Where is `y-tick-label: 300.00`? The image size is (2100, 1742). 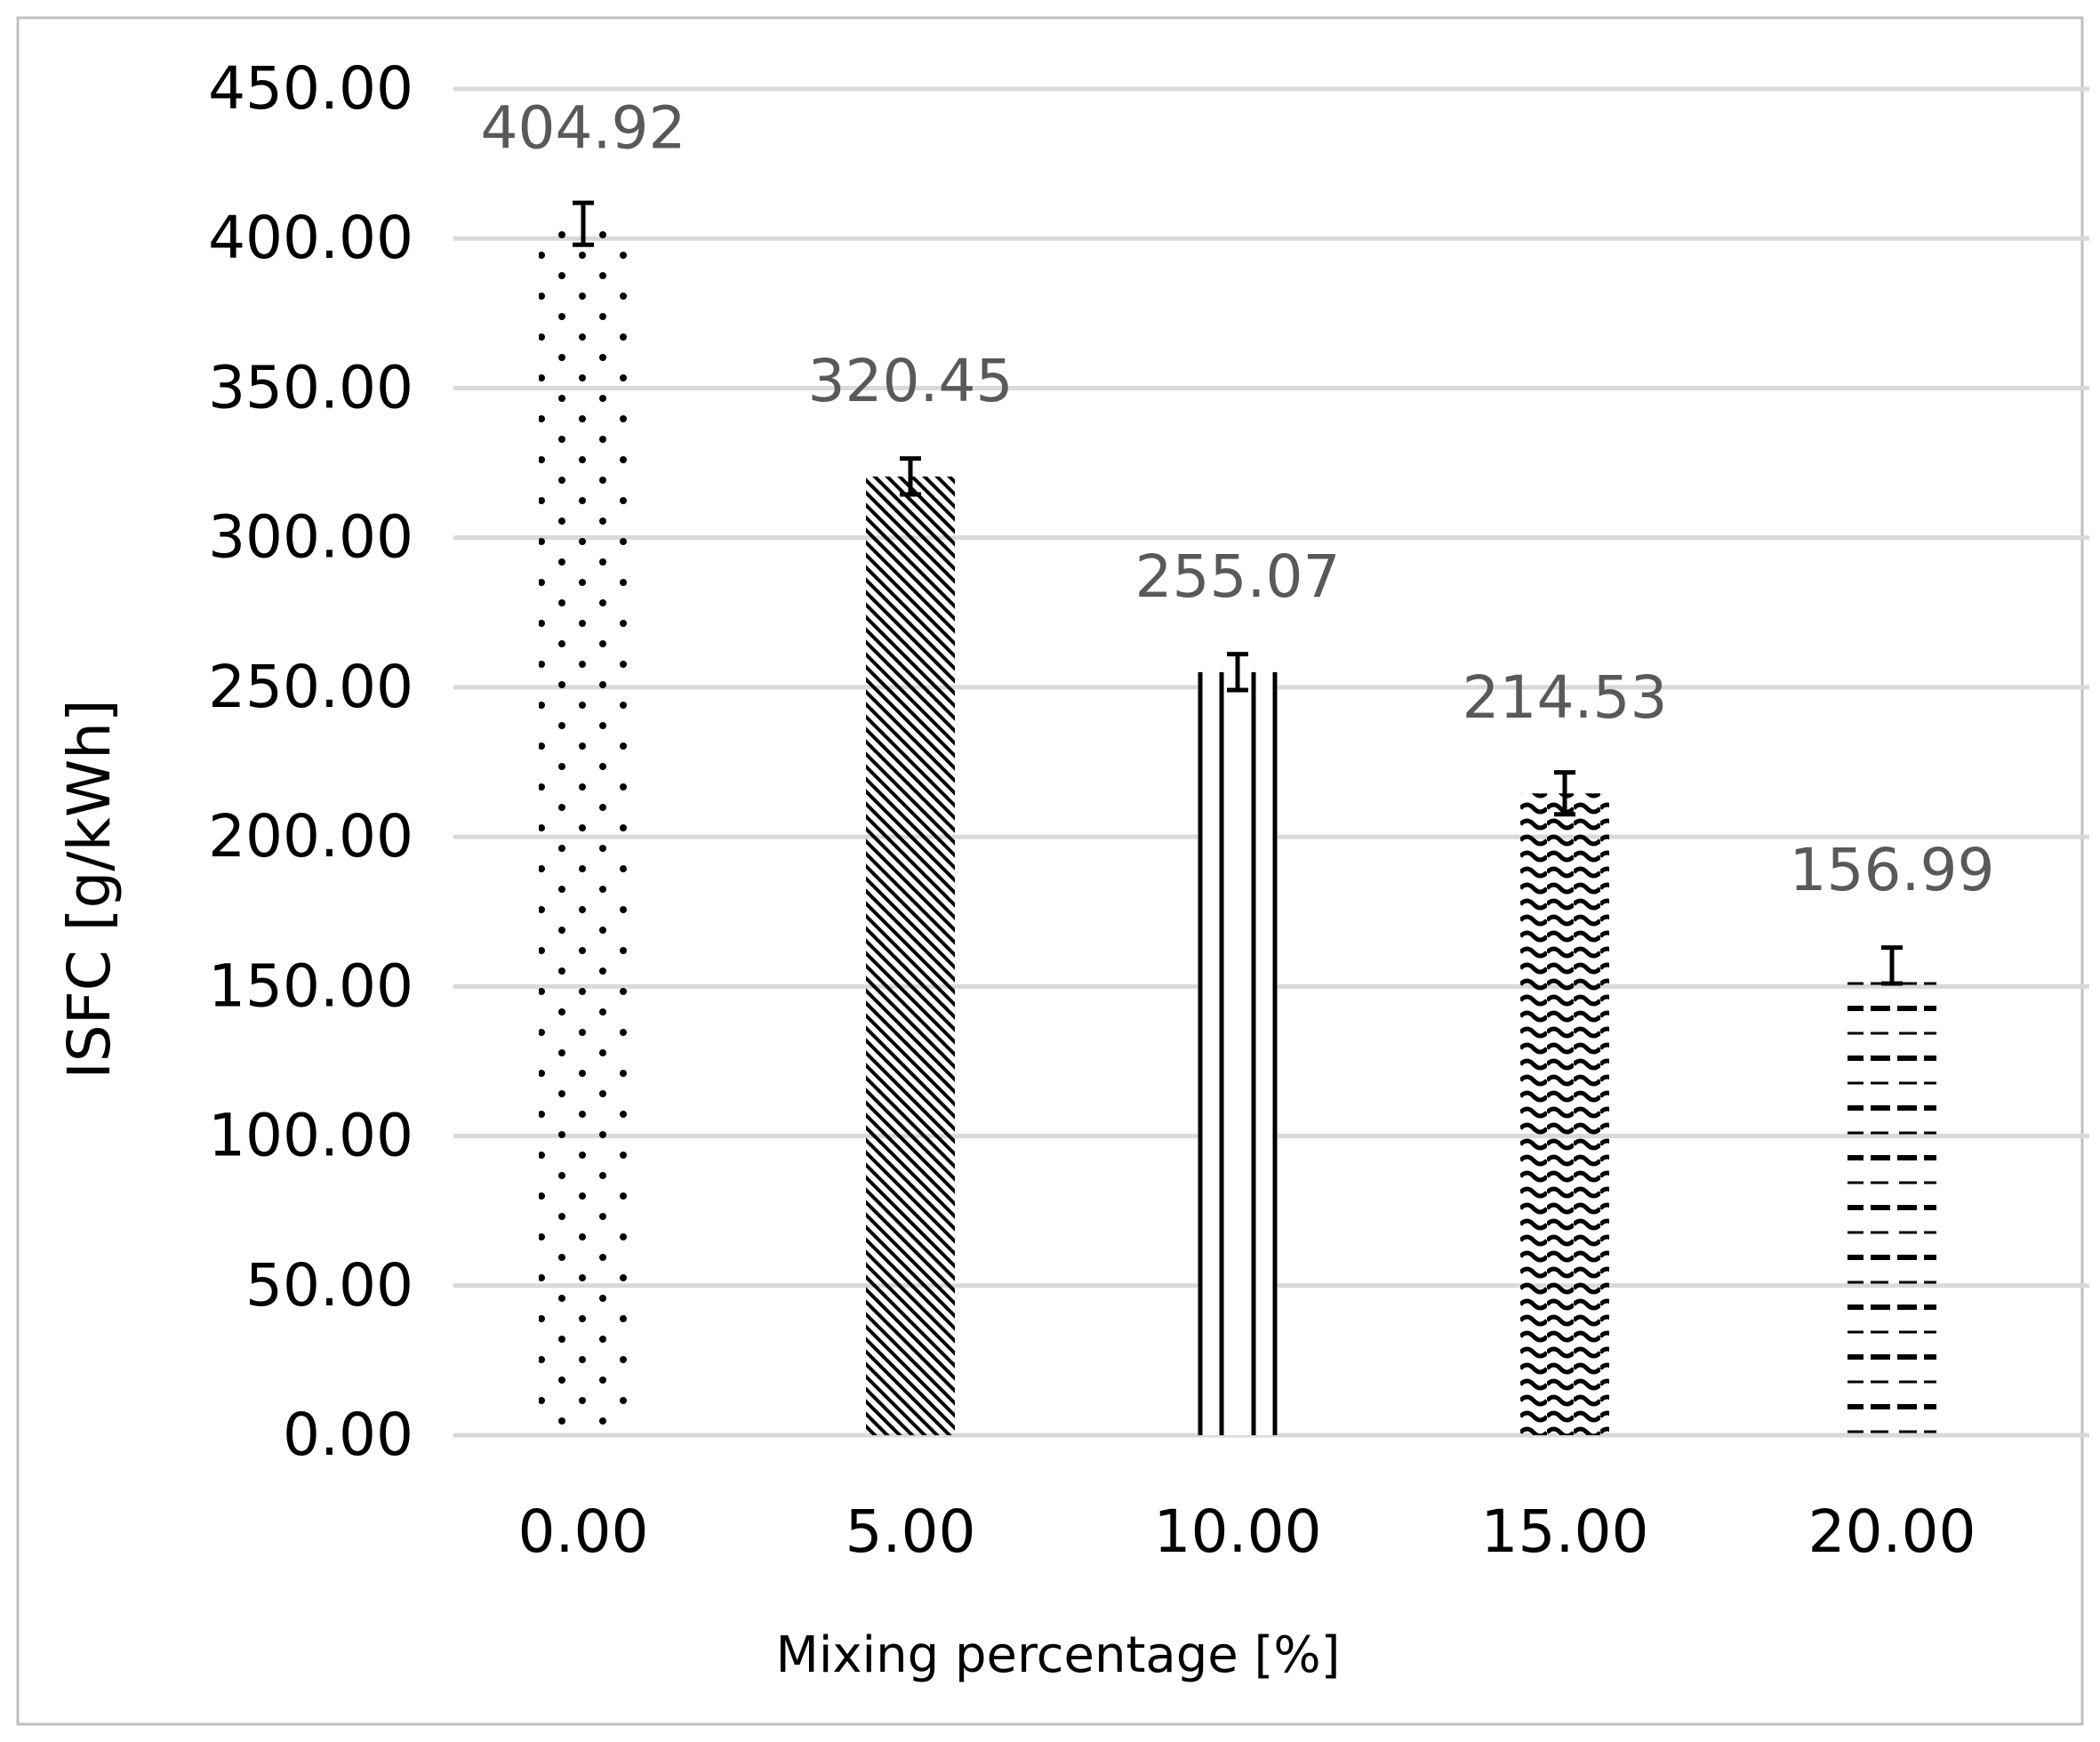 y-tick-label: 300.00 is located at coordinates (310, 538).